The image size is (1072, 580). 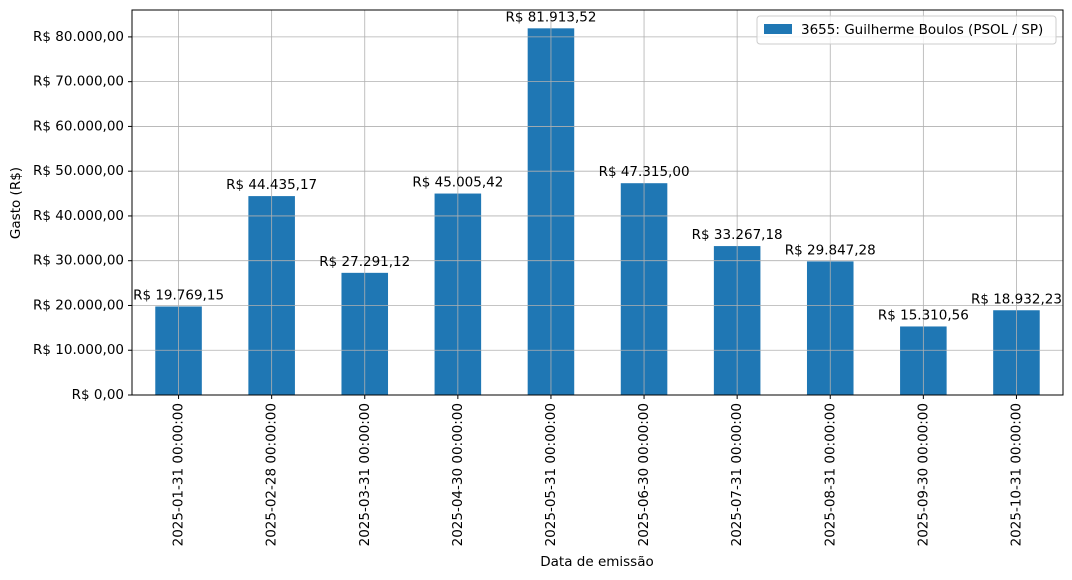 I want to click on x-tick-label: 2025-02-28 00:00:00, so click(x=272, y=474).